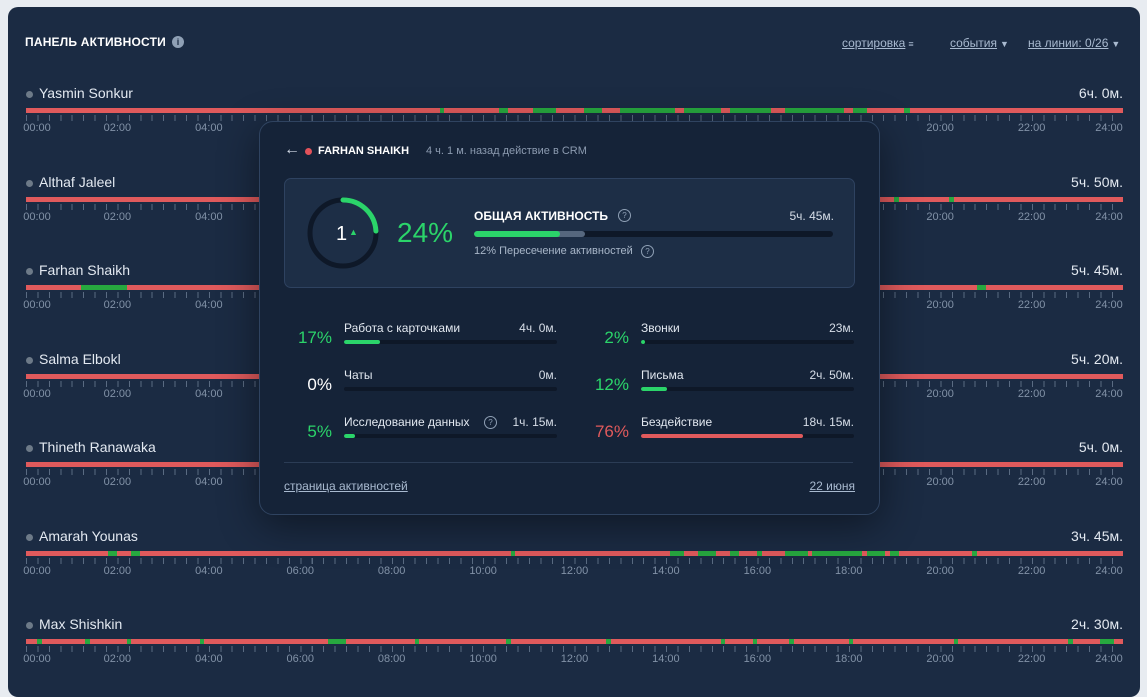 The height and width of the screenshot is (697, 1147). I want to click on back-arrow-icon: ←, so click(292, 149).